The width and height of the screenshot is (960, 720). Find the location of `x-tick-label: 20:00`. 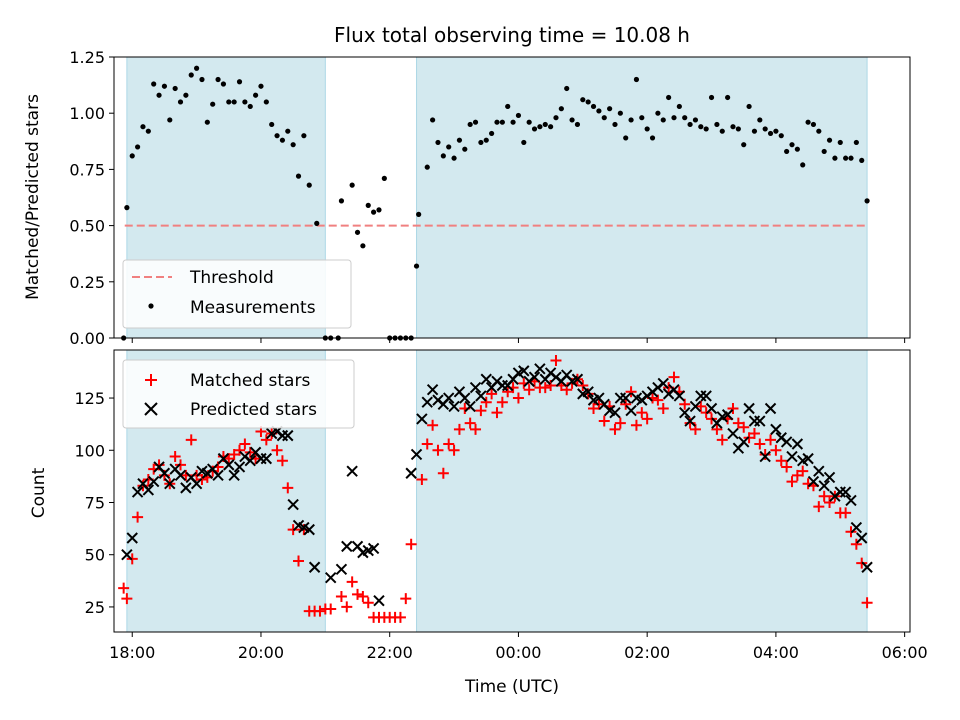

x-tick-label: 20:00 is located at coordinates (261, 652).